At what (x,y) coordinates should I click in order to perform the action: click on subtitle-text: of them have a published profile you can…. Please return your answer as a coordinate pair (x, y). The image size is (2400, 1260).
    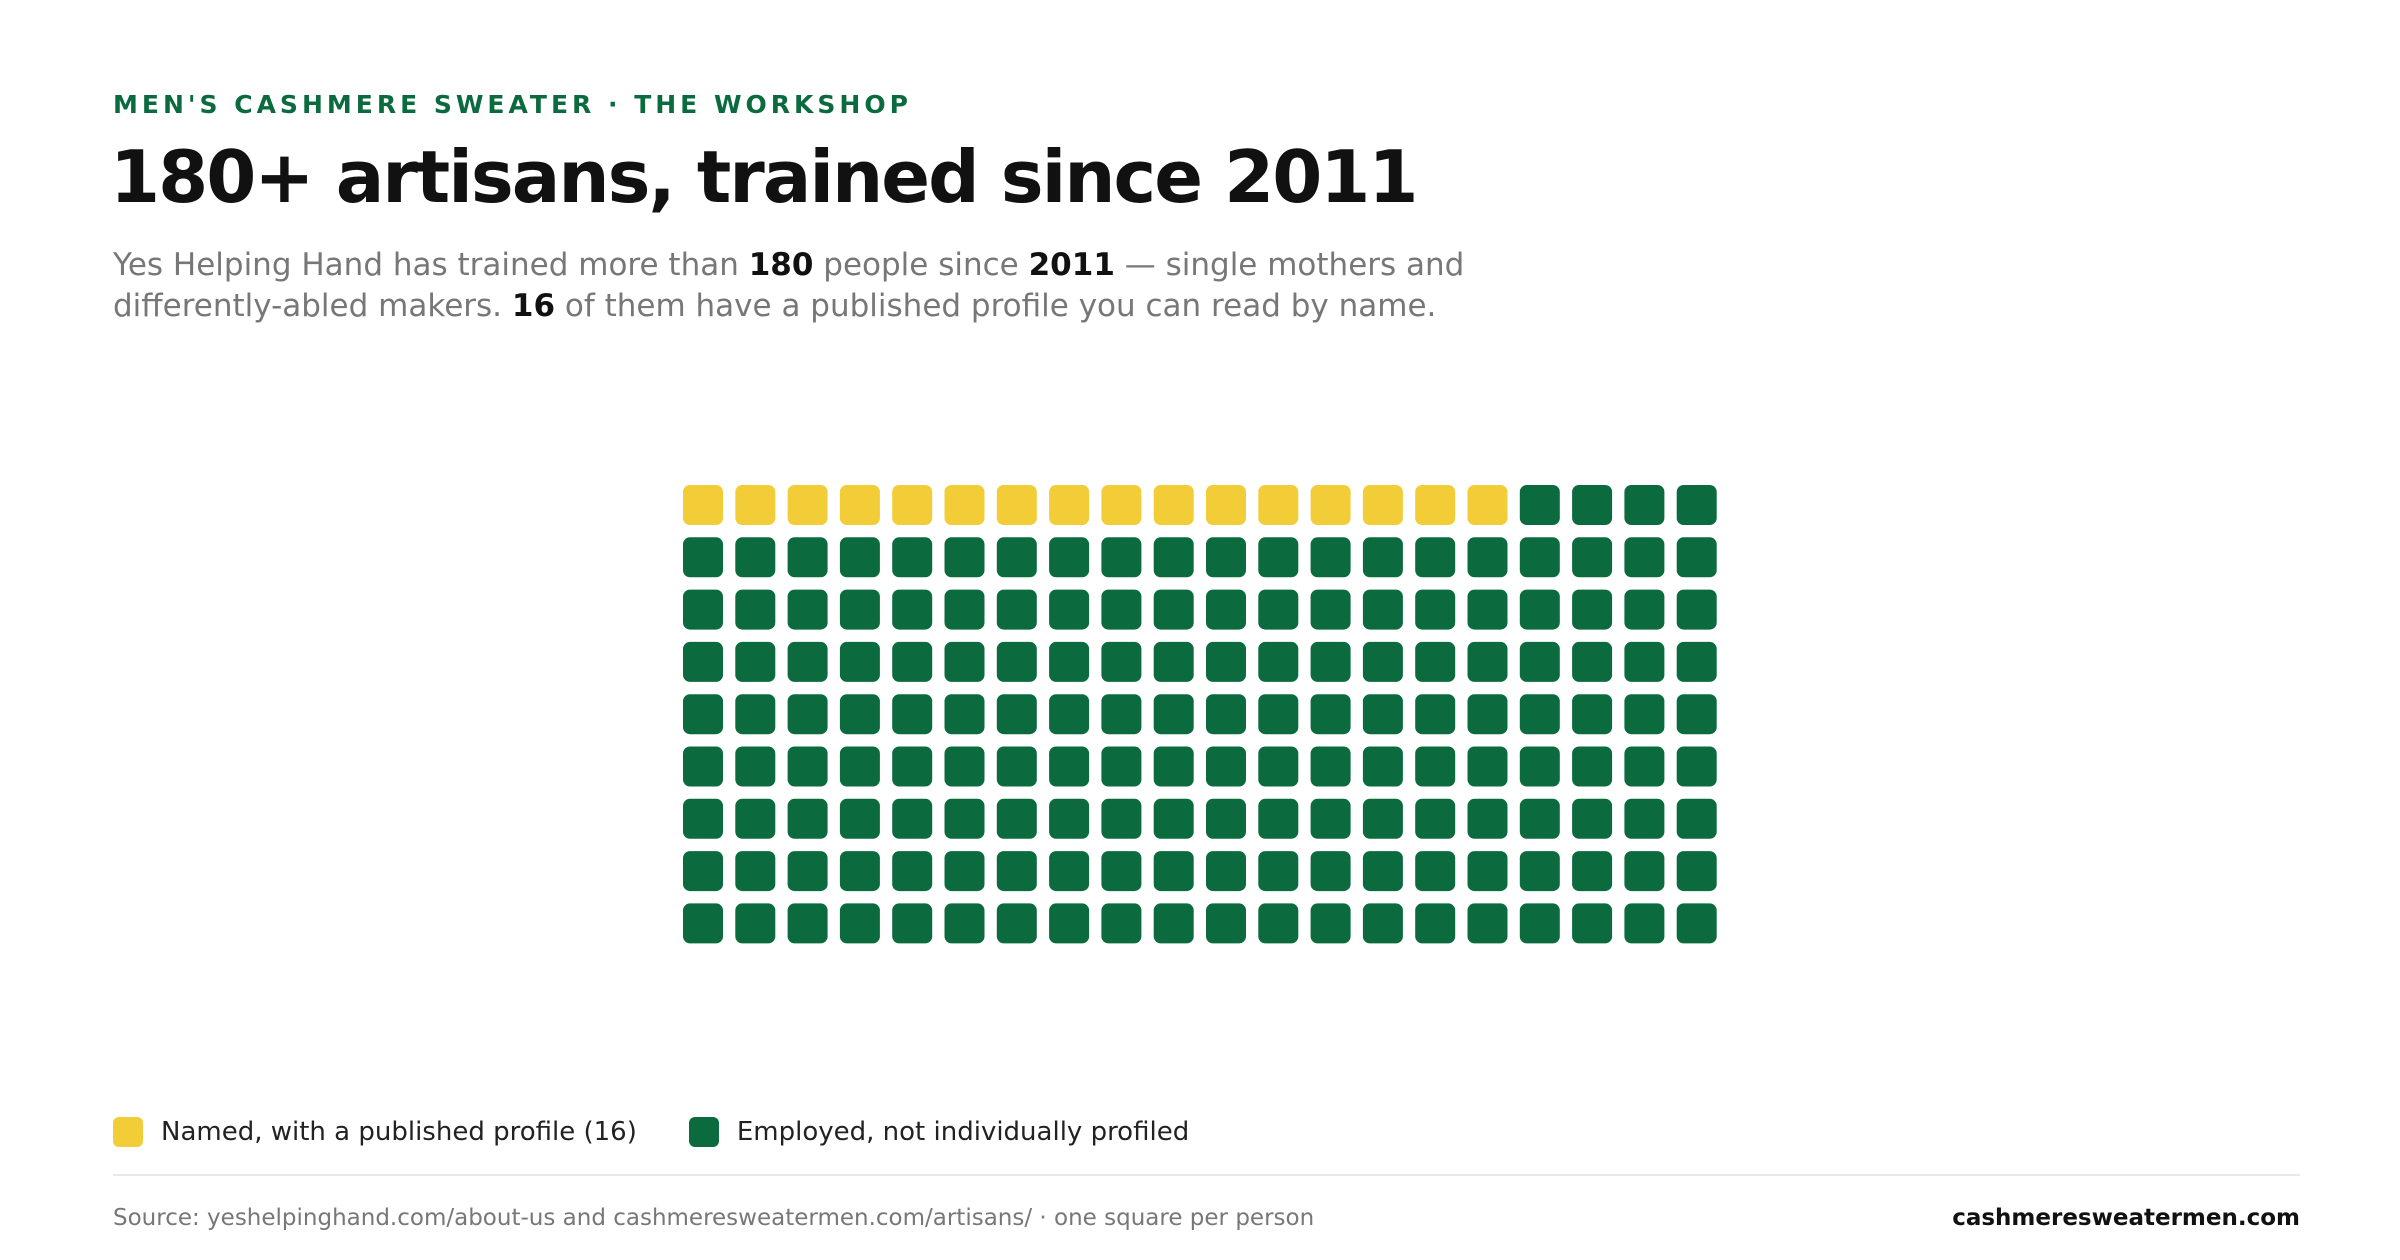
    Looking at the image, I should click on (996, 306).